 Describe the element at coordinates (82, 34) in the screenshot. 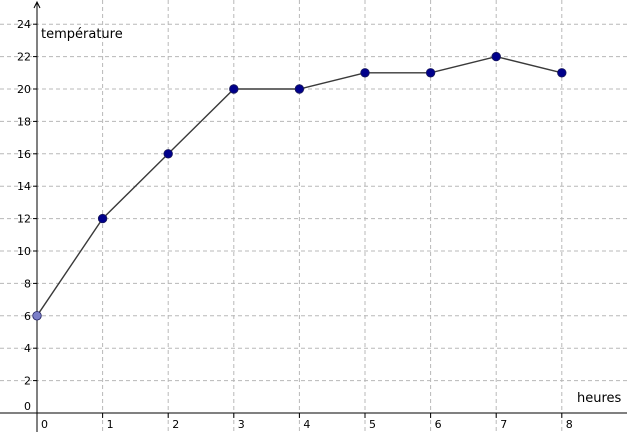

I see `y-axis-label: température` at that location.